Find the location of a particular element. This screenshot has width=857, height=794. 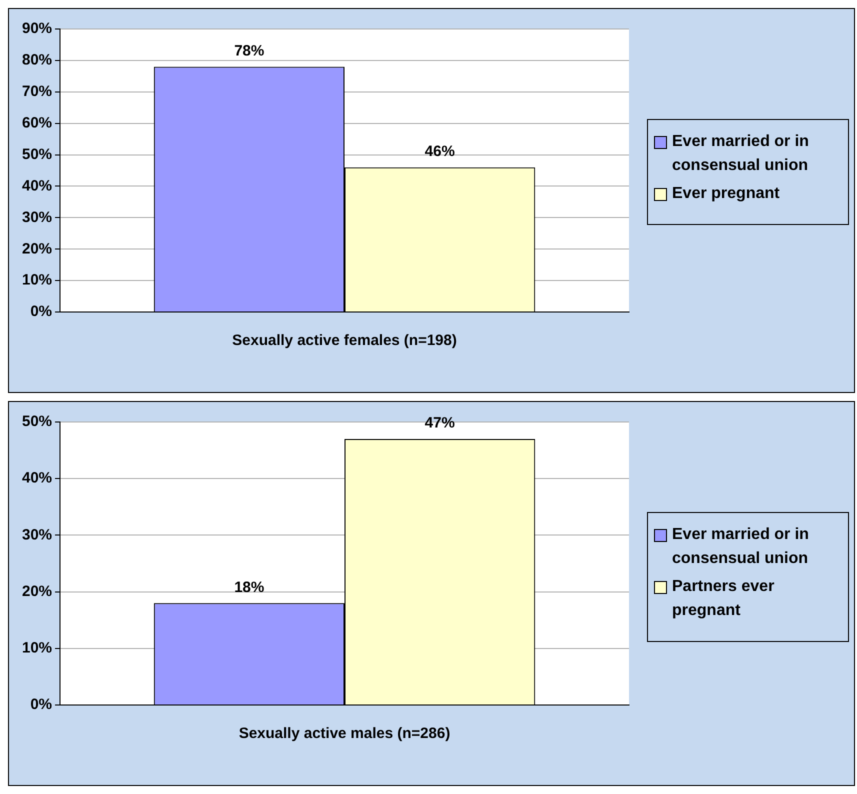

y-tick-label: 90% is located at coordinates (37, 29).